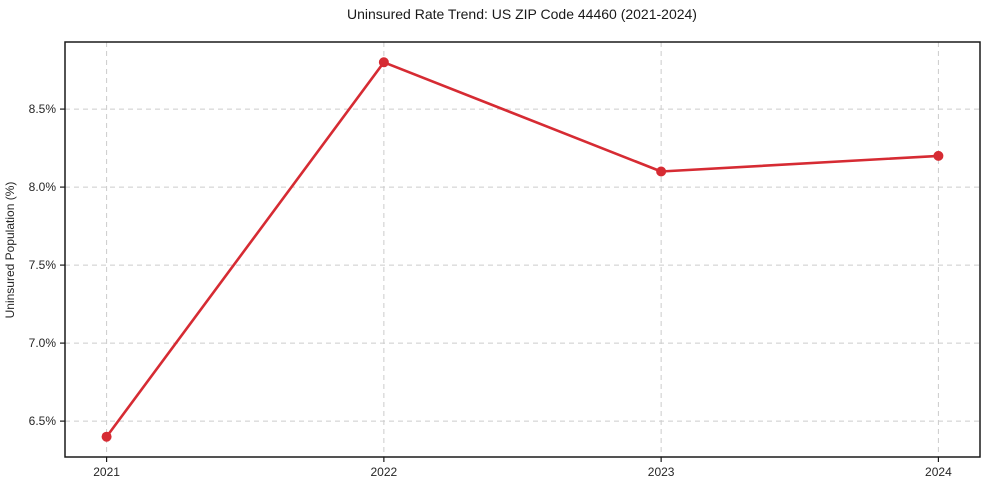  Describe the element at coordinates (43, 421) in the screenshot. I see `y-tick-label: 6.5%` at that location.